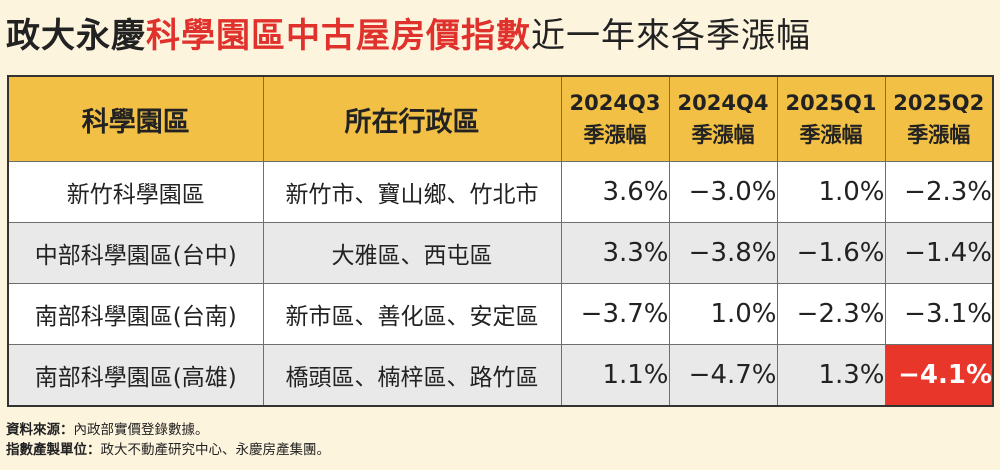 The height and width of the screenshot is (470, 1000). I want to click on value-cell: −3.8%, so click(723, 253).